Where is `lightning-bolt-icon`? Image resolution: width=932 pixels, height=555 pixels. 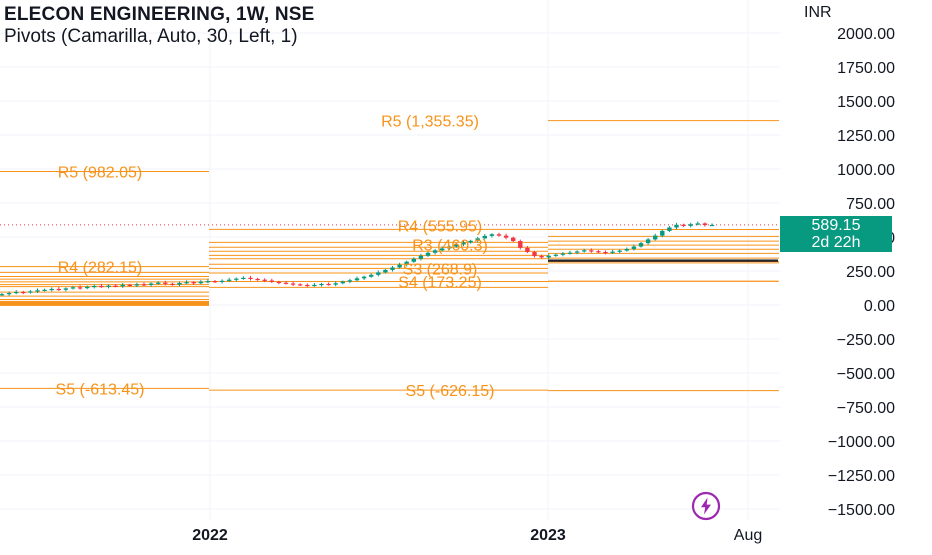
lightning-bolt-icon is located at coordinates (706, 506).